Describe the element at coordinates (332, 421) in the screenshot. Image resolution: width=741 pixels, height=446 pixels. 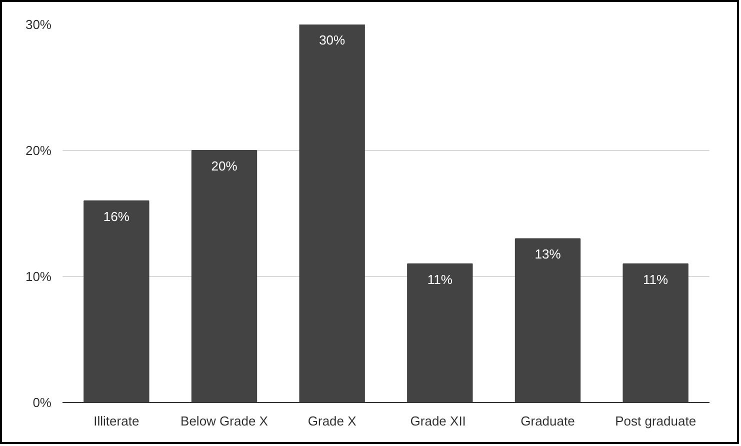
I see `x-tick-label: Grade X` at that location.